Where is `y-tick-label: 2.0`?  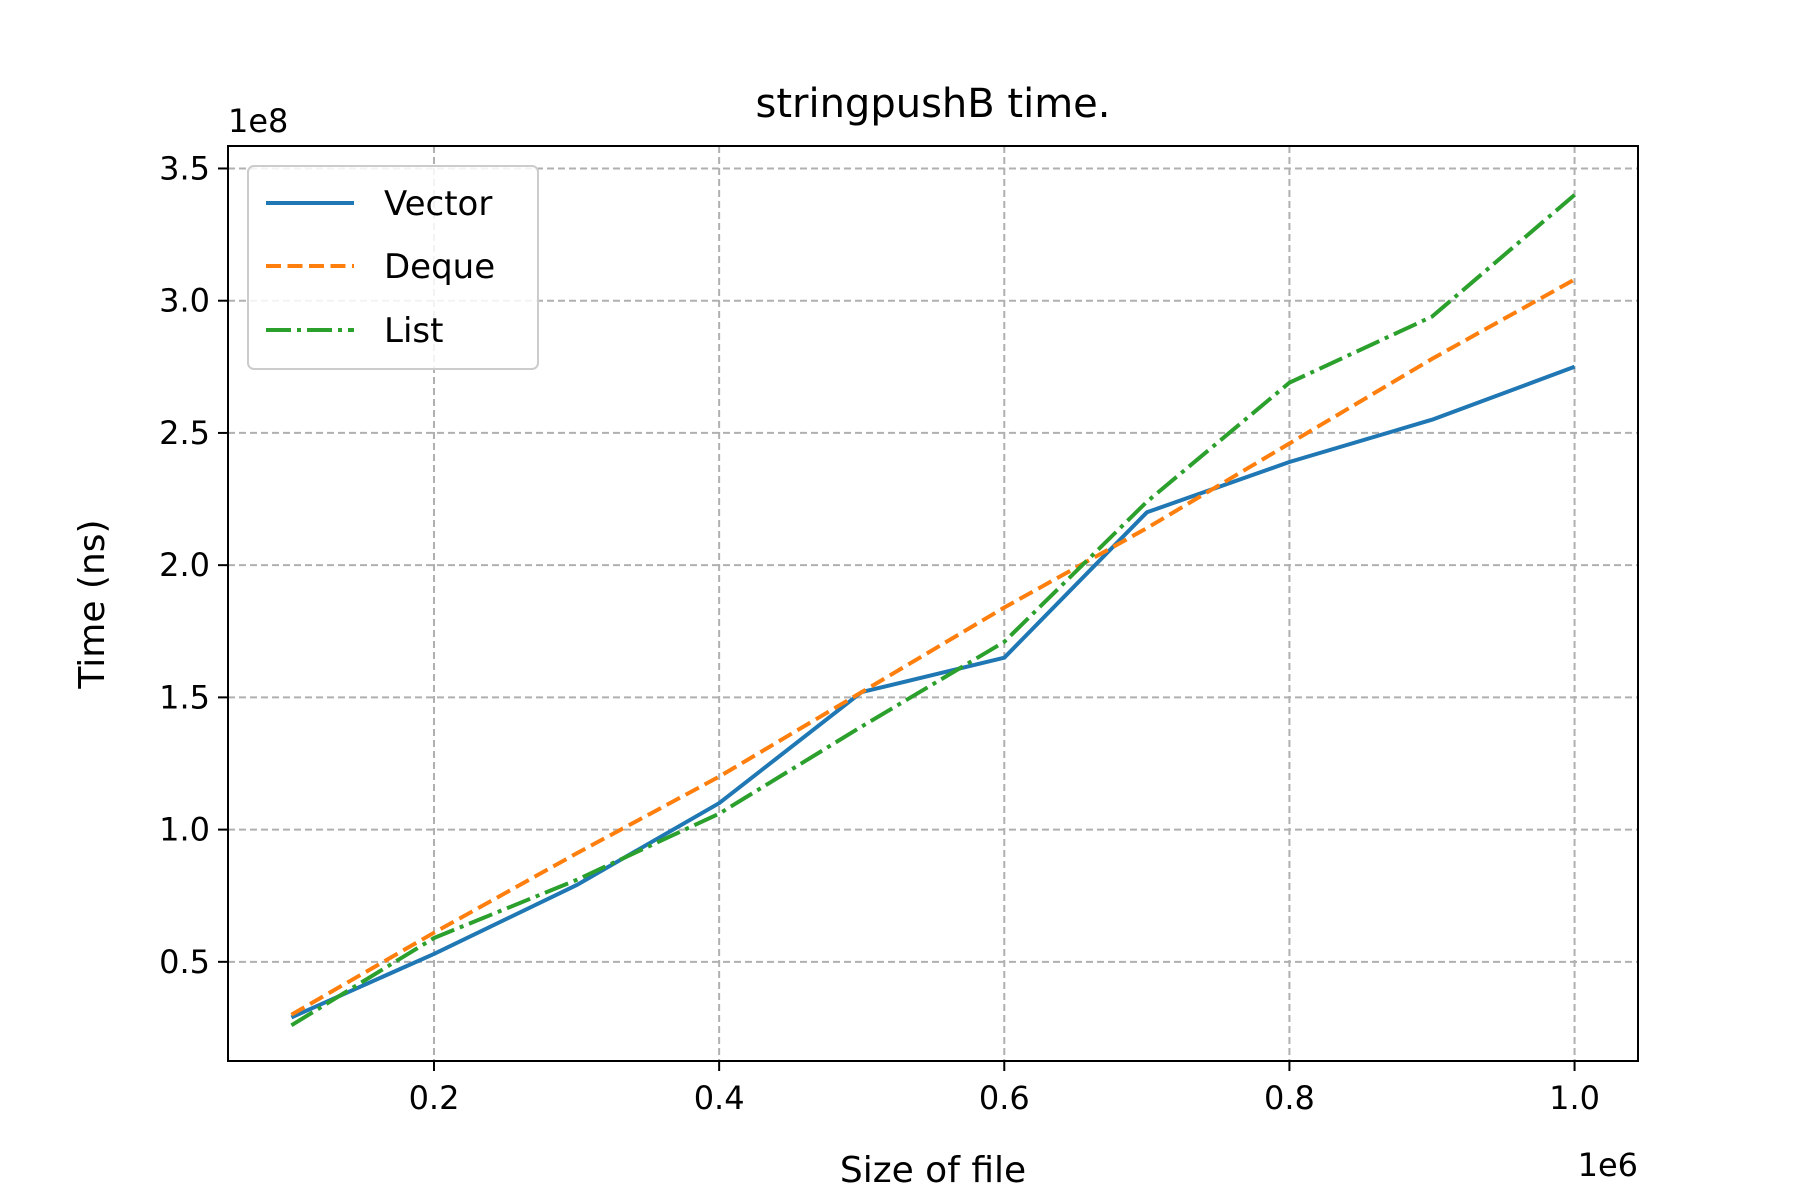 y-tick-label: 2.0 is located at coordinates (184, 565).